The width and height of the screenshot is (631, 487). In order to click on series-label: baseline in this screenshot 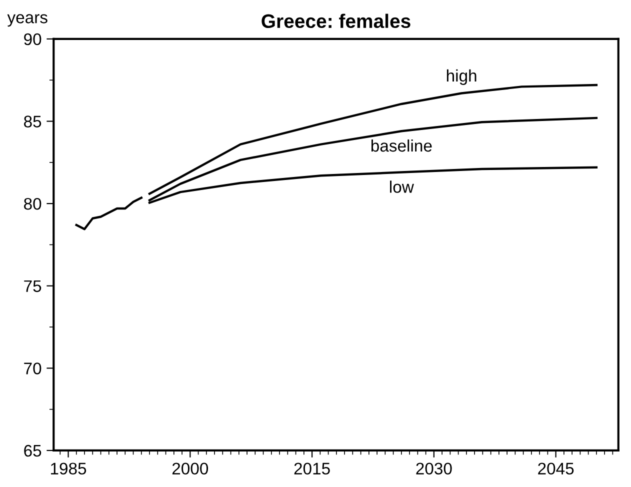, I will do `click(401, 145)`.